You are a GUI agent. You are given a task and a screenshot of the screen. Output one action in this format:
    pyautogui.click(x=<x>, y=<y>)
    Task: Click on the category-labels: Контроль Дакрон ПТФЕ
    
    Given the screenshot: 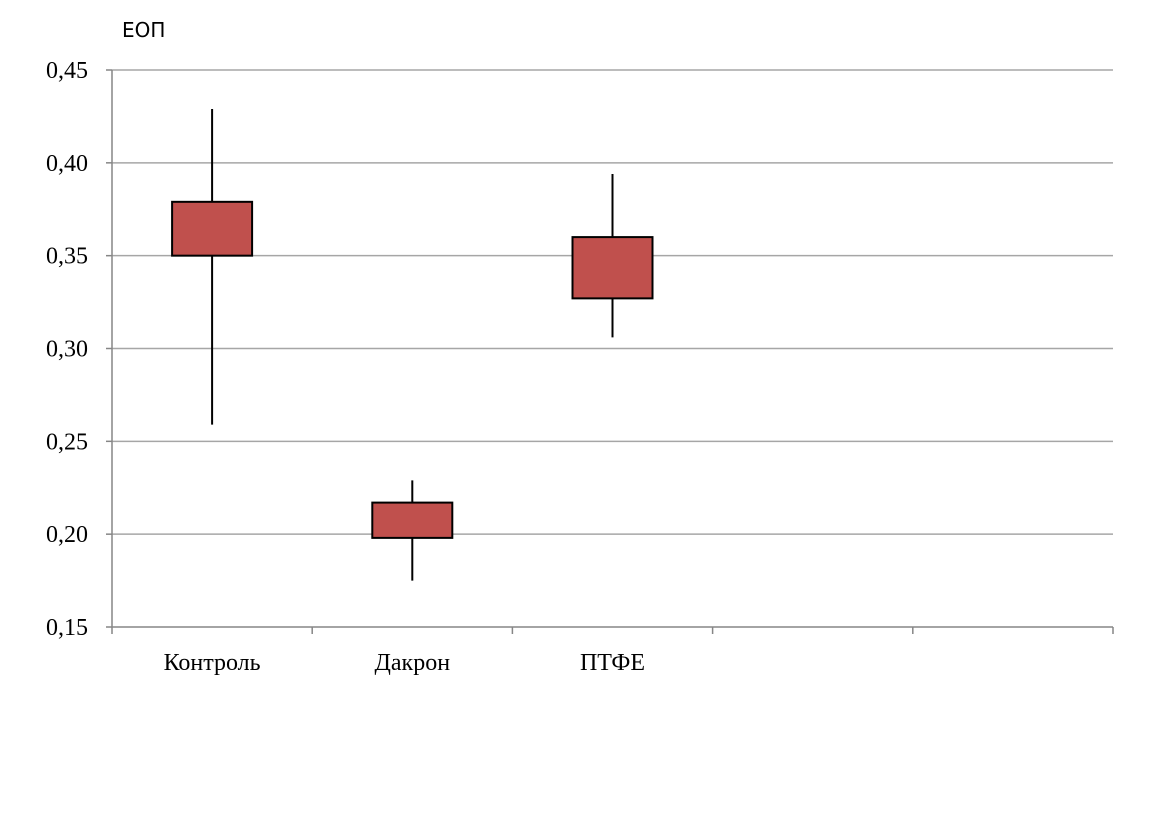 What is the action you would take?
    pyautogui.click(x=404, y=663)
    